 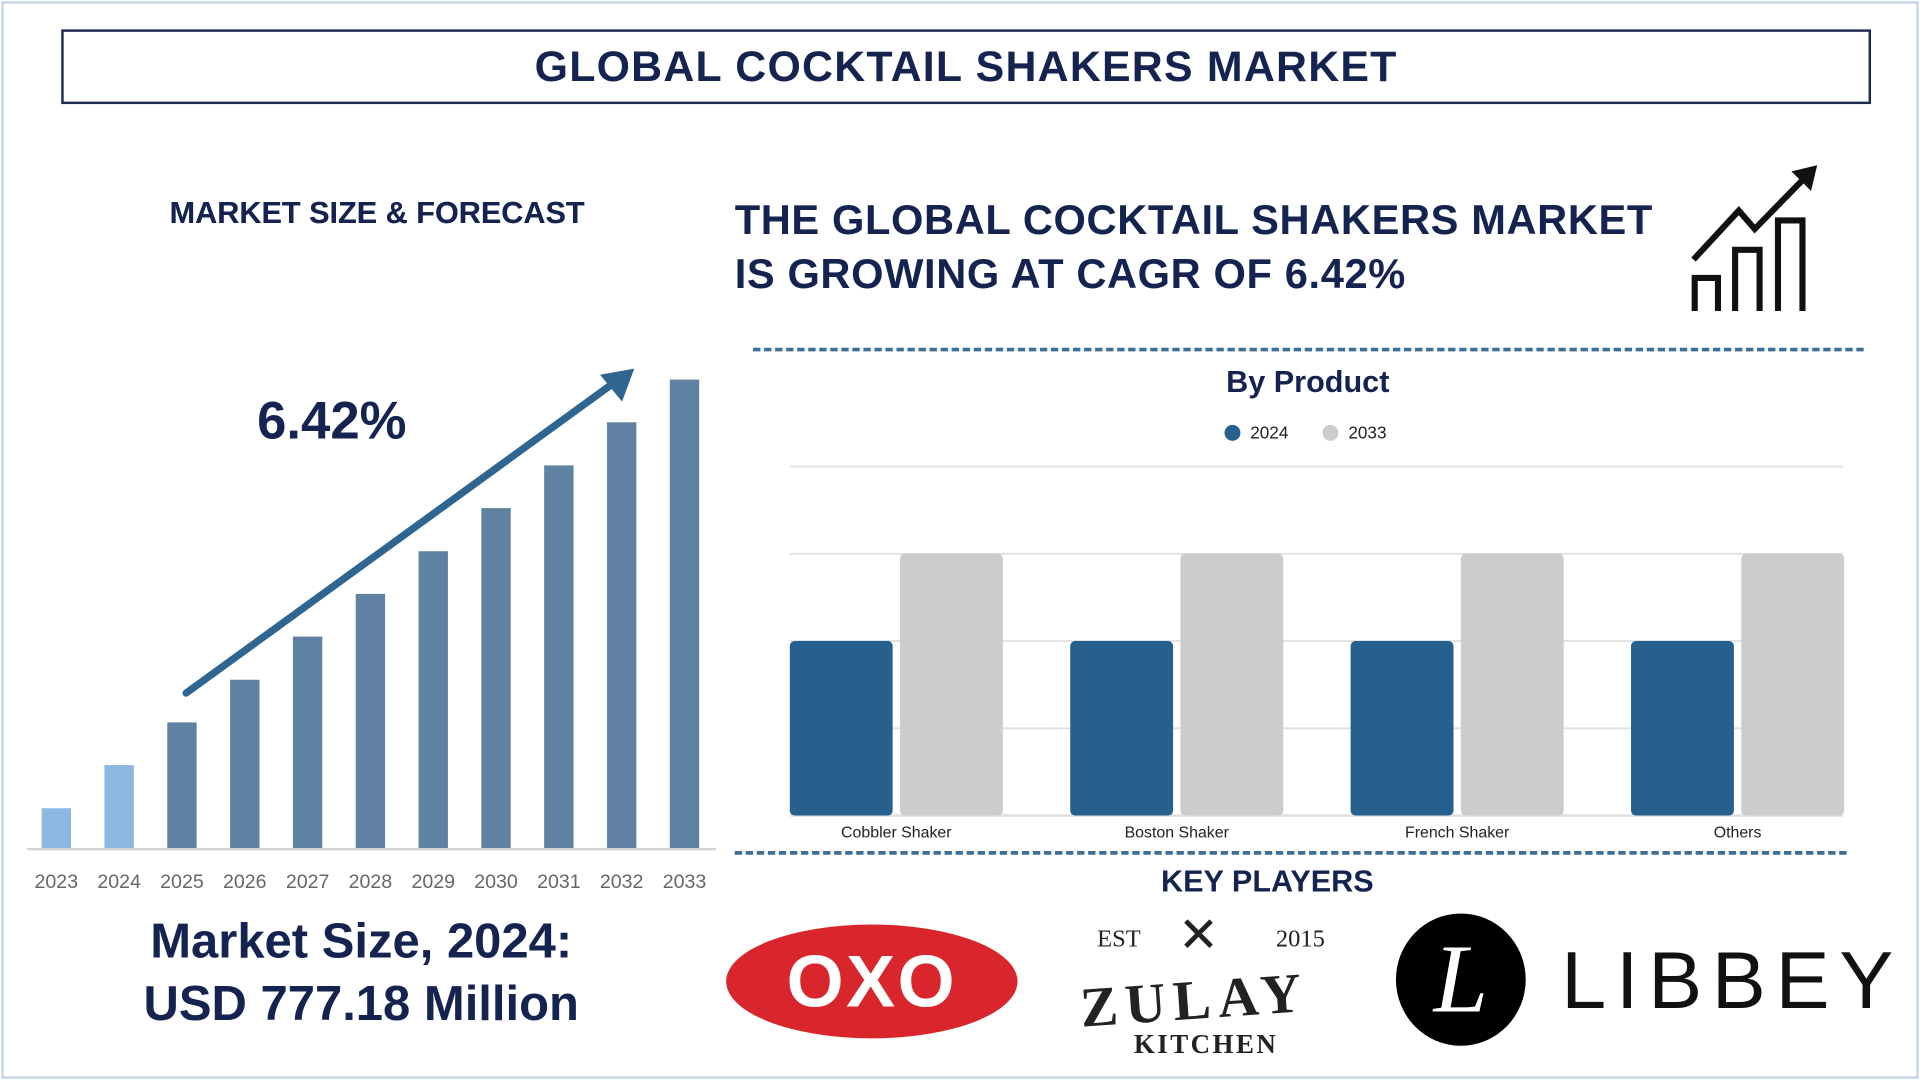 What do you see at coordinates (402, 536) in the screenshot?
I see `growth-arrow-line` at bounding box center [402, 536].